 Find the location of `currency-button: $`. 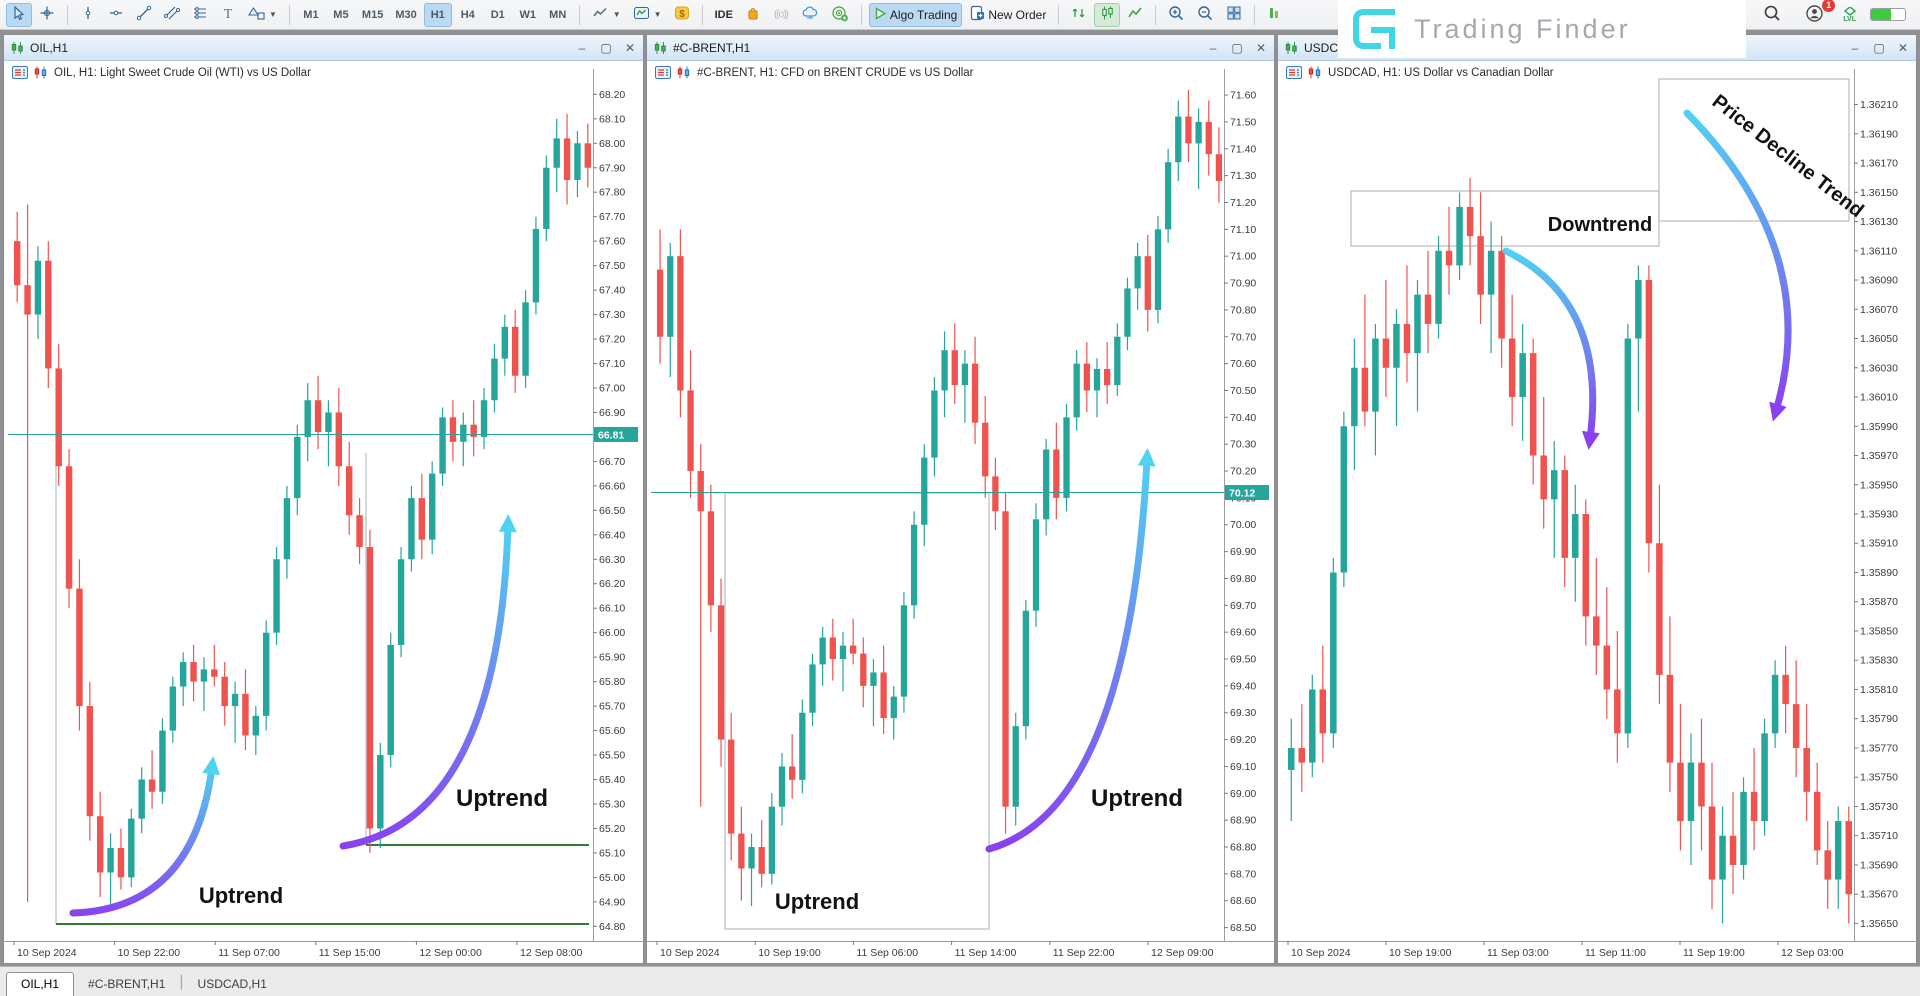

currency-button: $ is located at coordinates (682, 15).